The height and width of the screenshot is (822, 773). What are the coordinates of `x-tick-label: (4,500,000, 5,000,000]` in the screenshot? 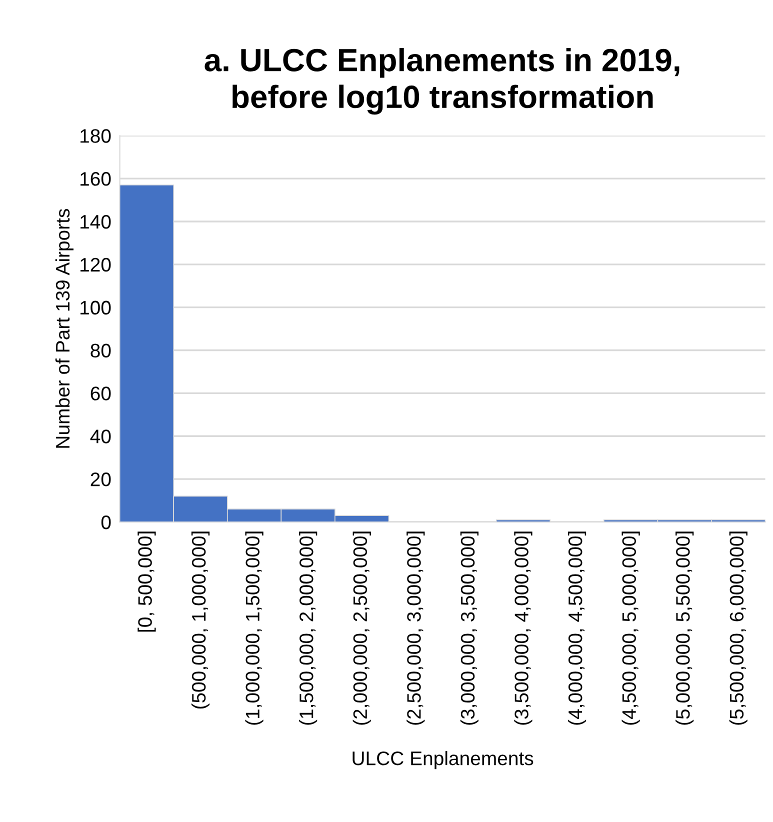 It's located at (631, 628).